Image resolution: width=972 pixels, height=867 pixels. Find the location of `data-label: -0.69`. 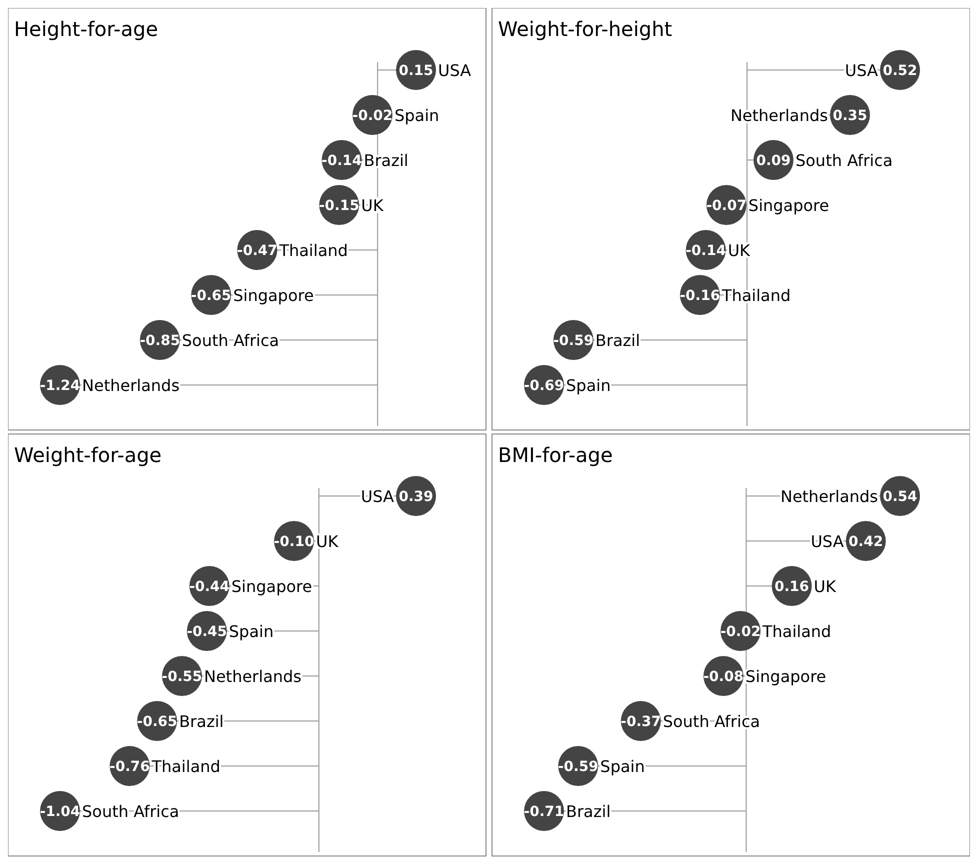

data-label: -0.69 is located at coordinates (544, 386).